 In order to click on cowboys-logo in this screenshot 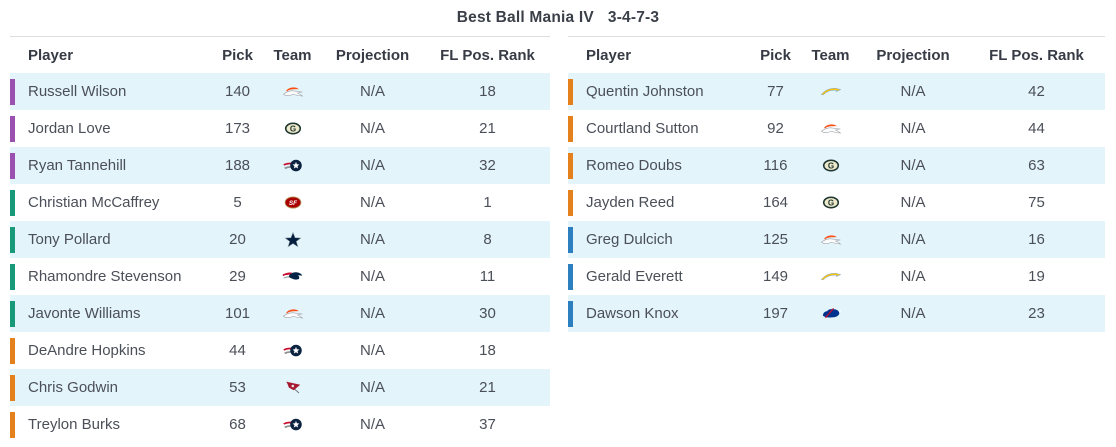, I will do `click(293, 239)`.